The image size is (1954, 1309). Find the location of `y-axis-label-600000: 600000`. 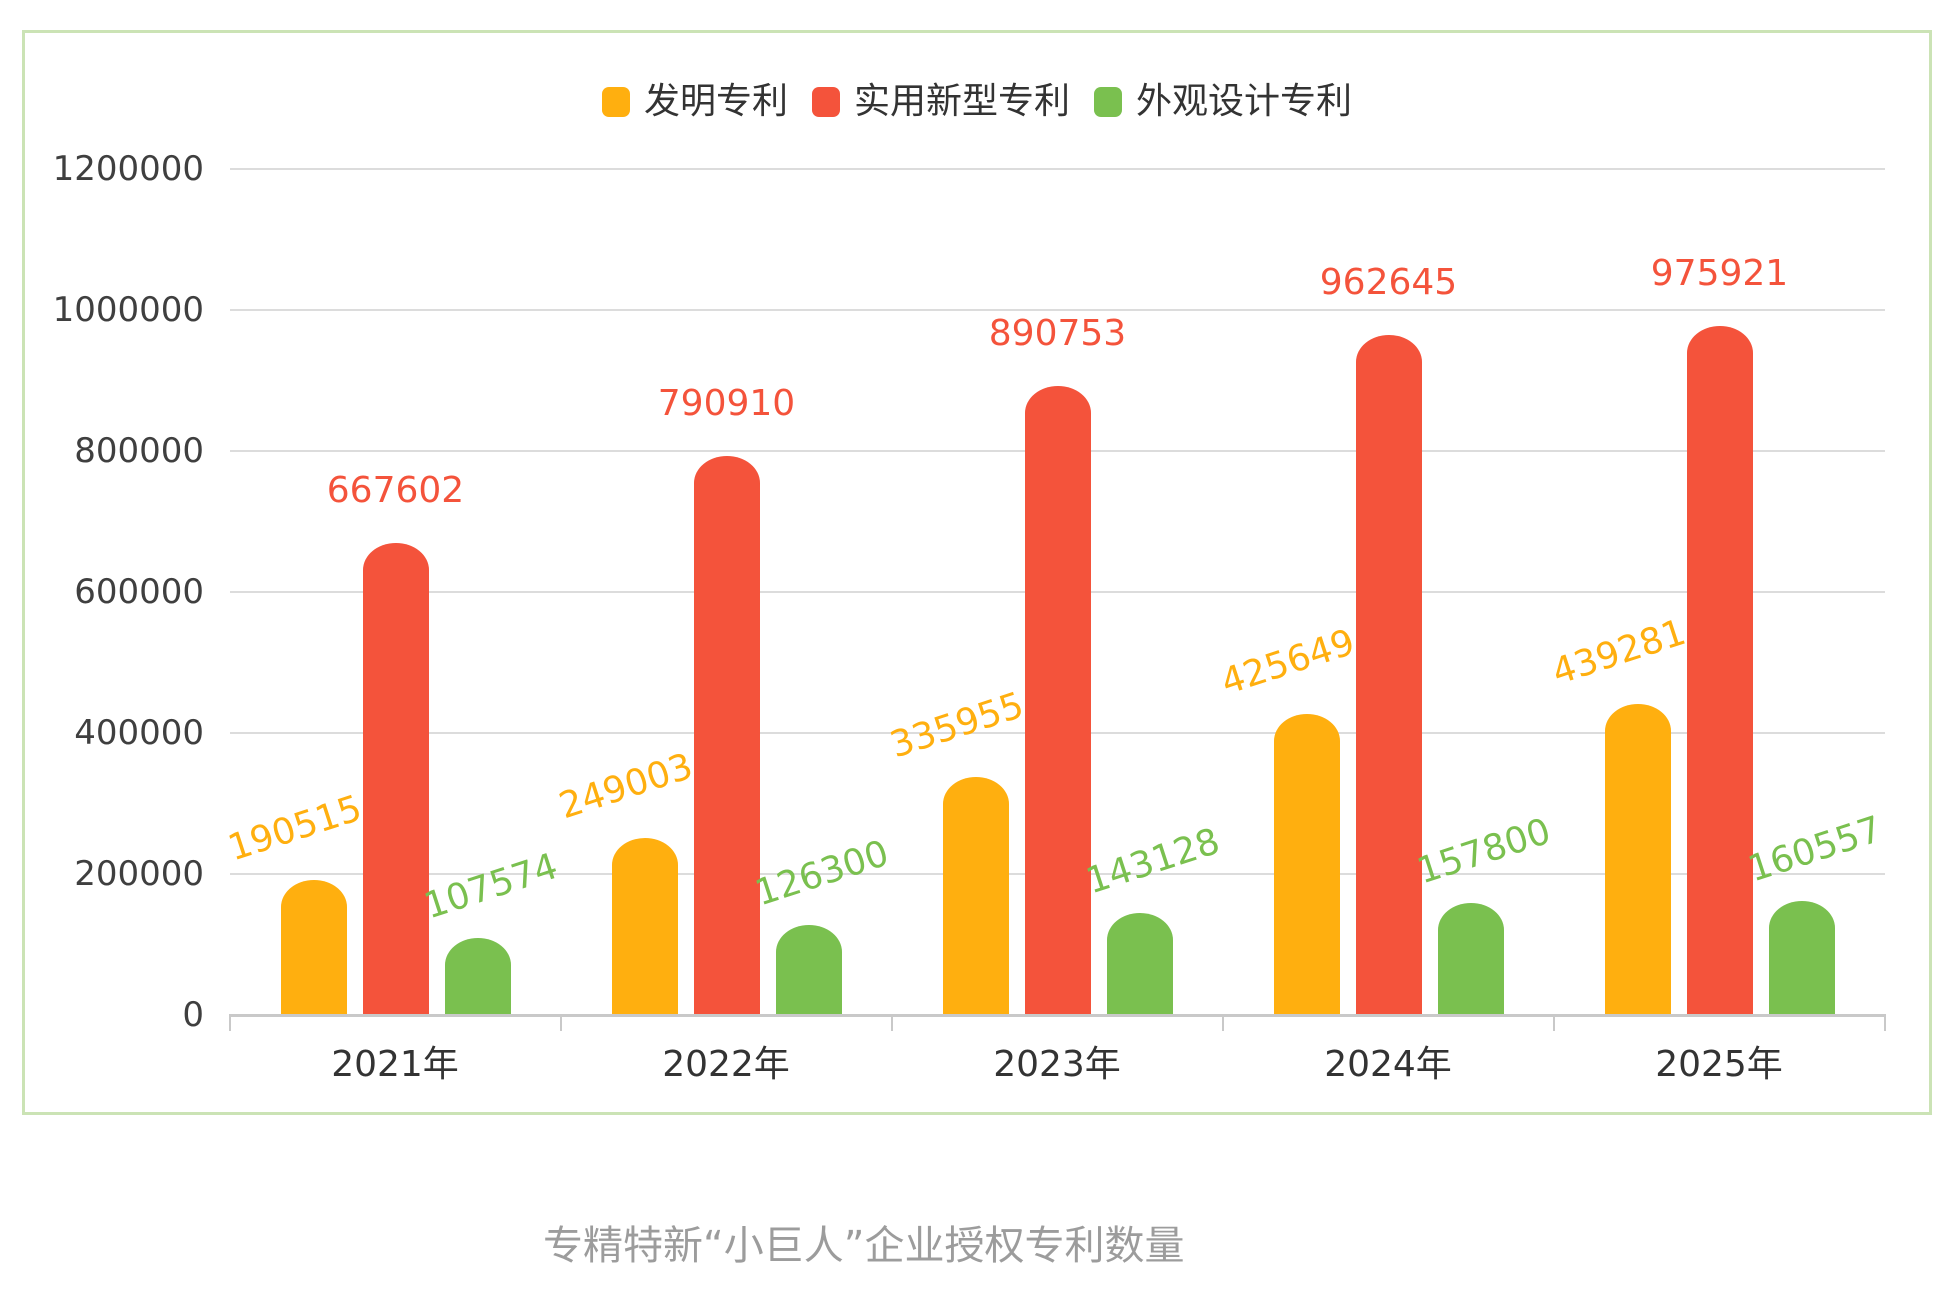

y-axis-label-600000: 600000 is located at coordinates (139, 592).